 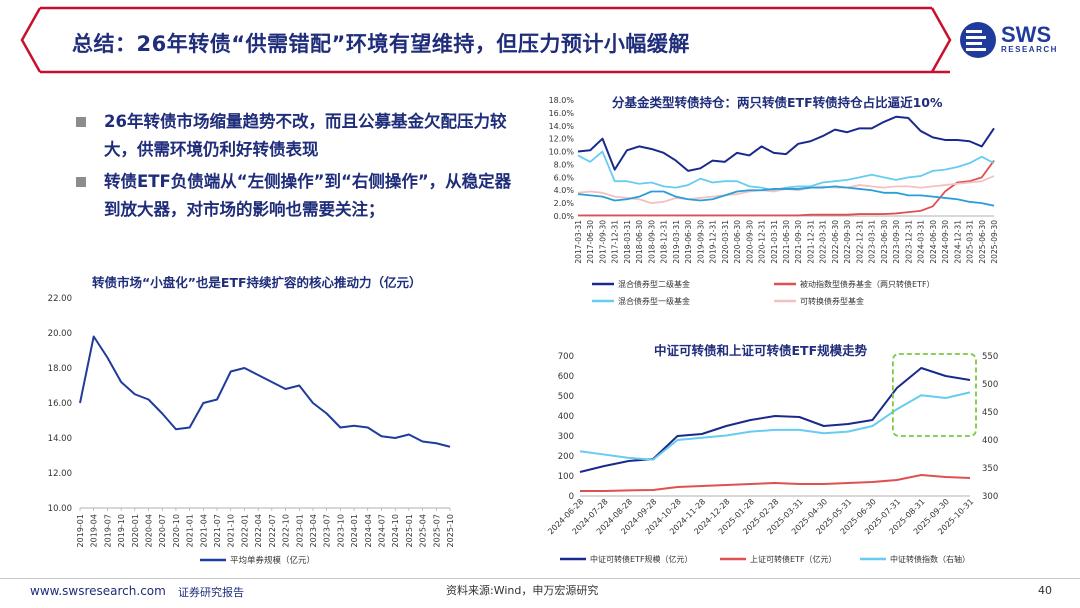 What do you see at coordinates (1045, 590) in the screenshot?
I see `page-number: 40` at bounding box center [1045, 590].